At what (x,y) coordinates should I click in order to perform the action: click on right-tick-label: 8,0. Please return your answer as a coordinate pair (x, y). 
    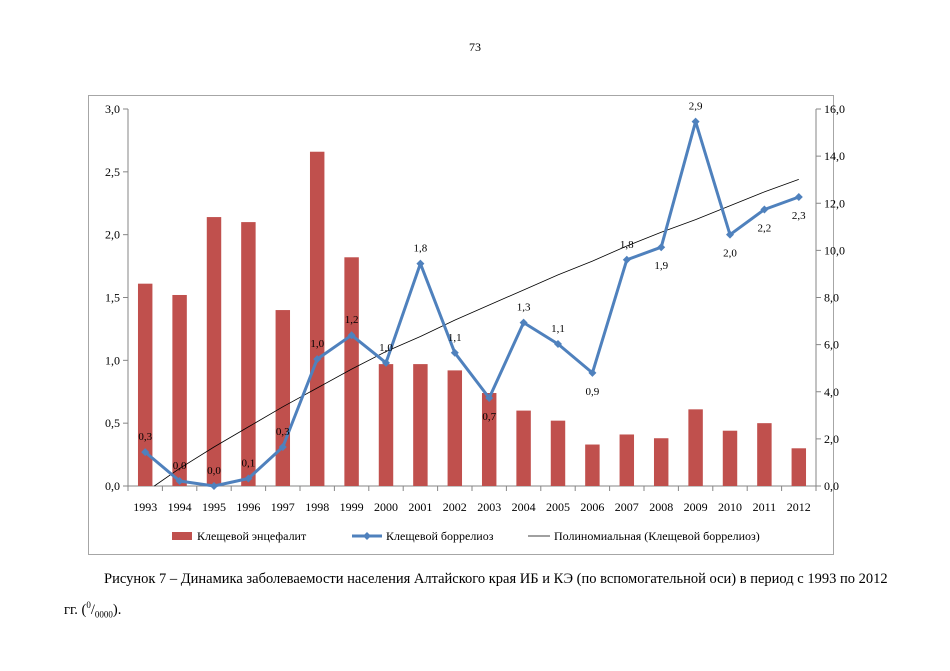
    Looking at the image, I should click on (831, 298).